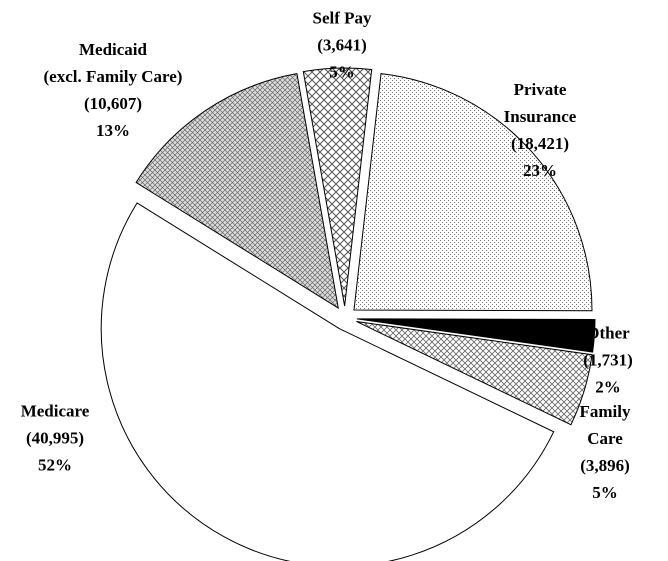 The image size is (668, 561). Describe the element at coordinates (113, 90) in the screenshot. I see `slice-label: Medicaid (excl. Family Care) (10,607) 13%` at that location.